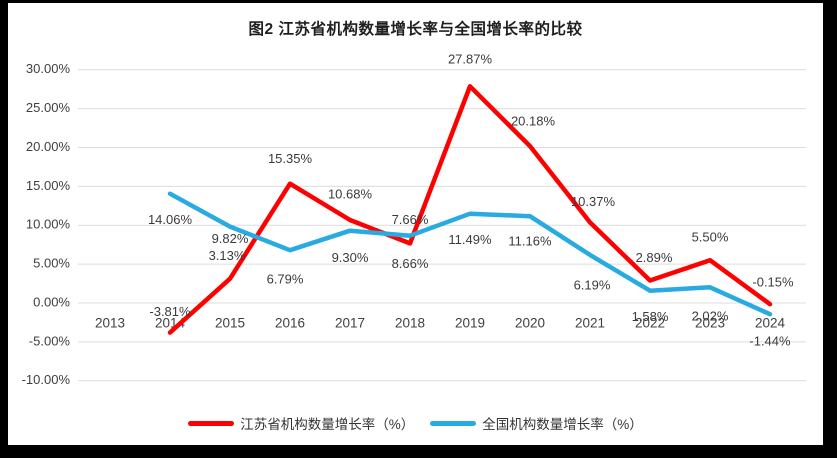  What do you see at coordinates (327, 424) in the screenshot?
I see `legend-label-jiangsu: 江苏省机构数量增长率（%）` at bounding box center [327, 424].